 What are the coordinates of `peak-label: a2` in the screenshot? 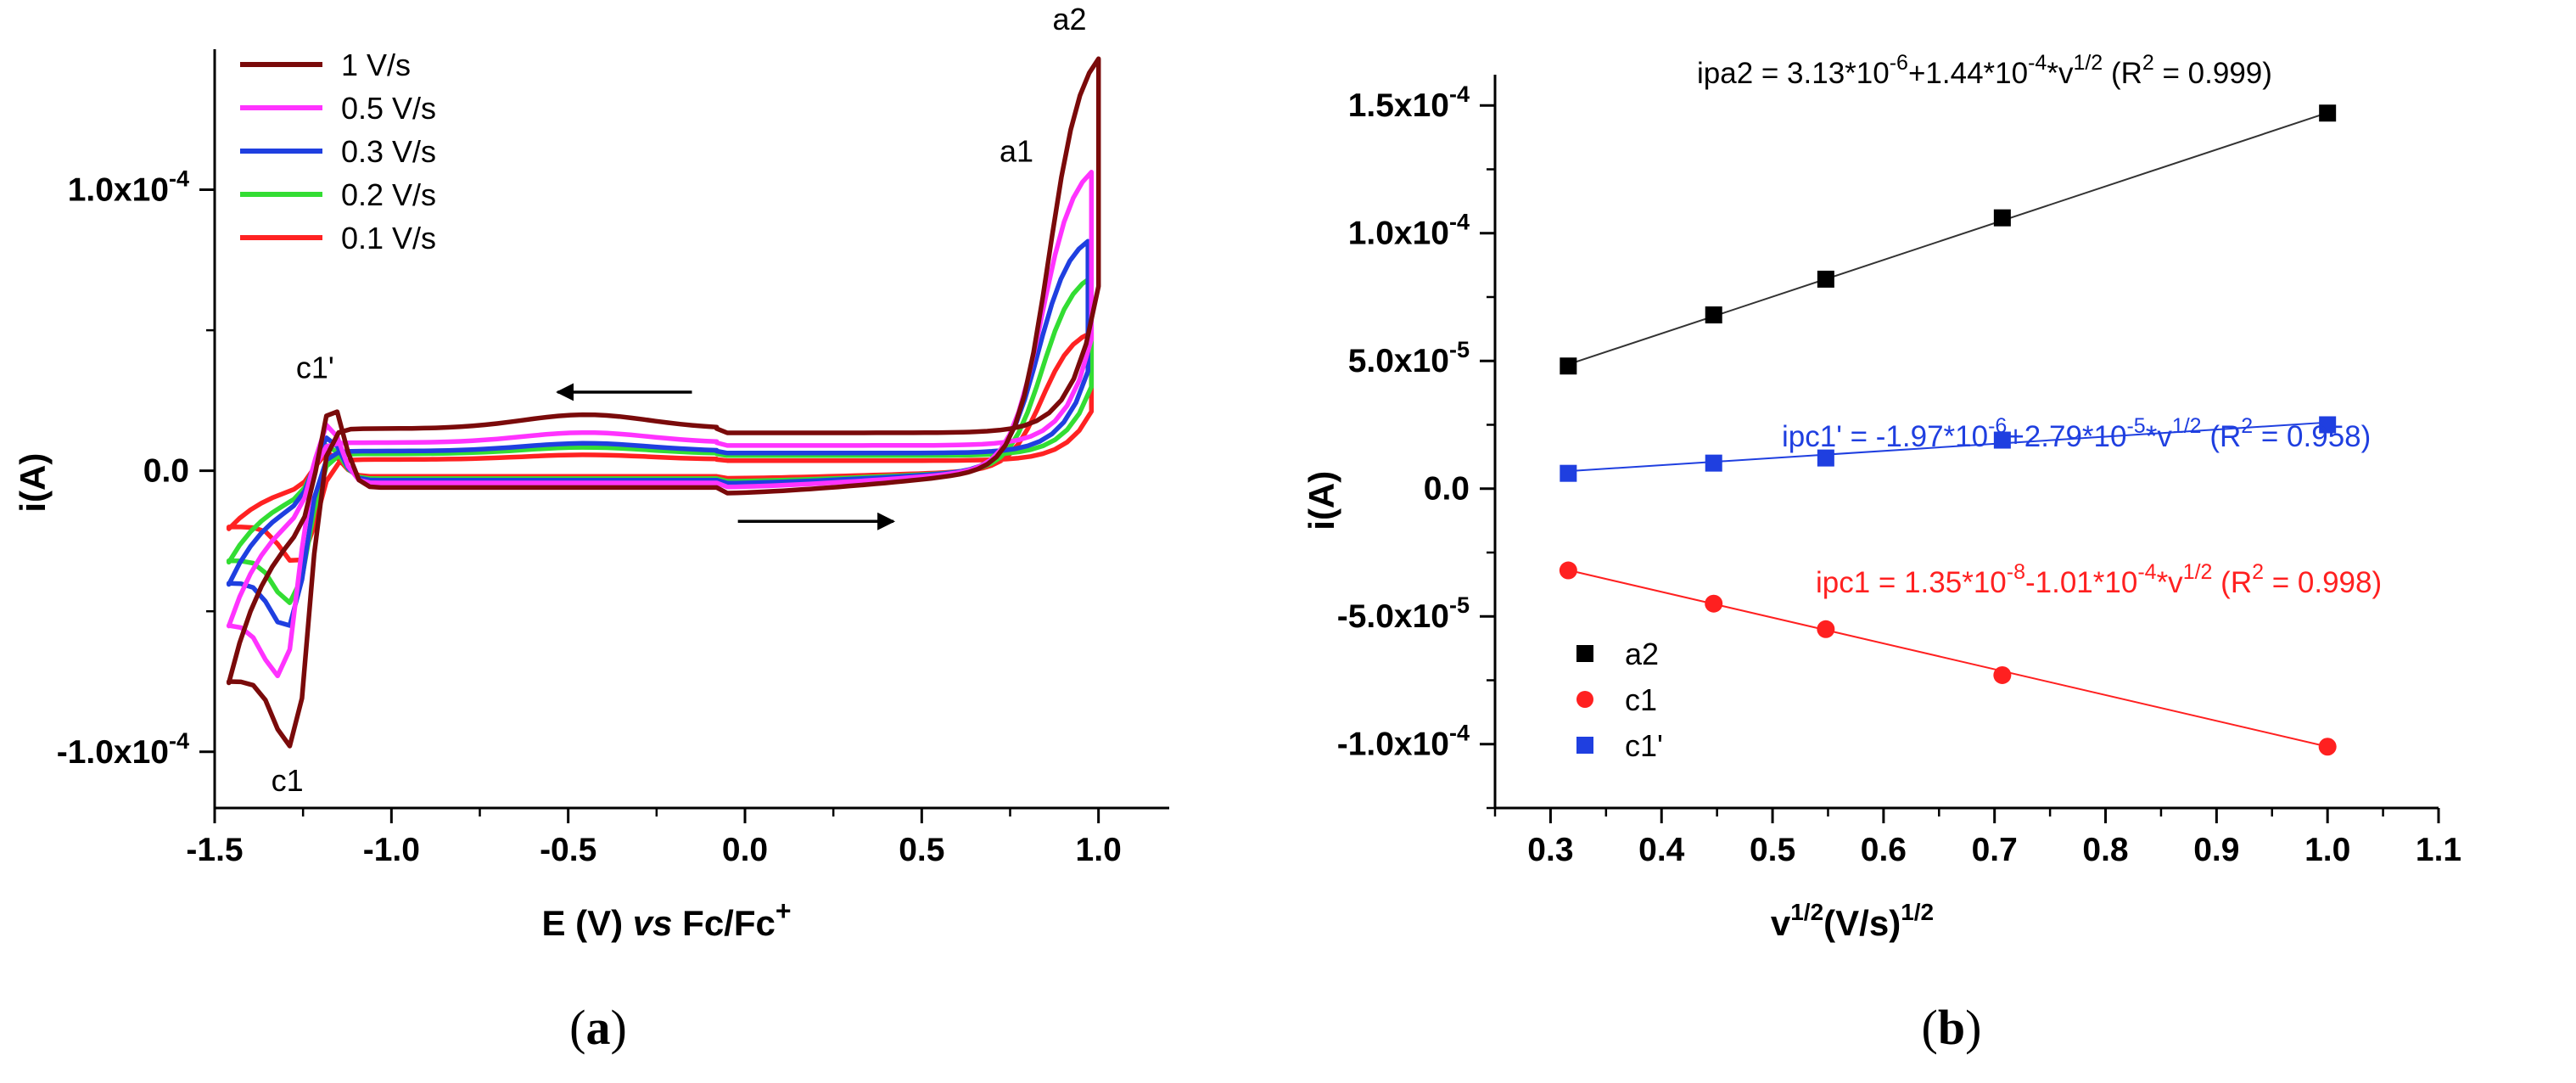 It's located at (1070, 19).